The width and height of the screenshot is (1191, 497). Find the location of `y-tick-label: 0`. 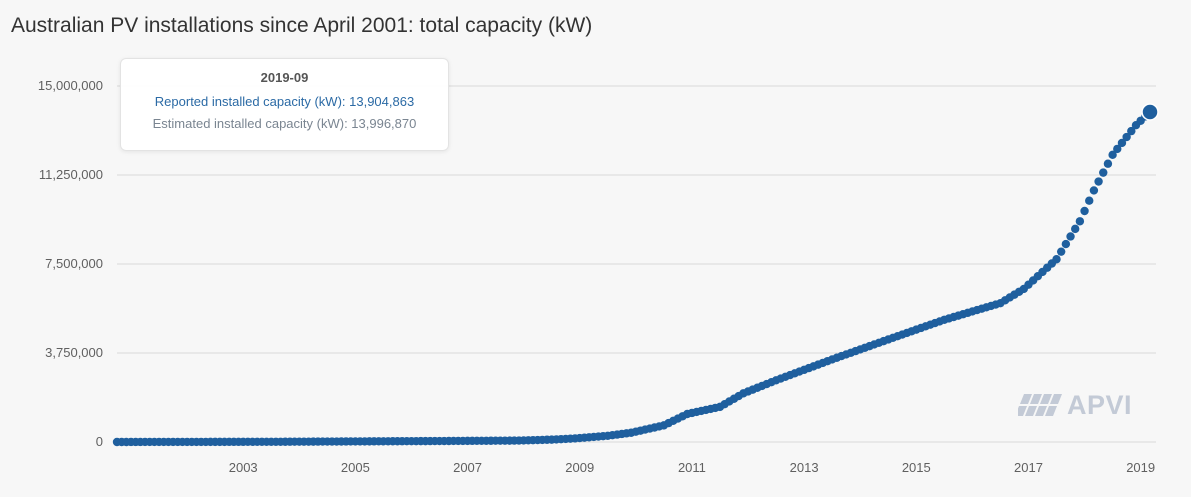

y-tick-label: 0 is located at coordinates (99, 441).